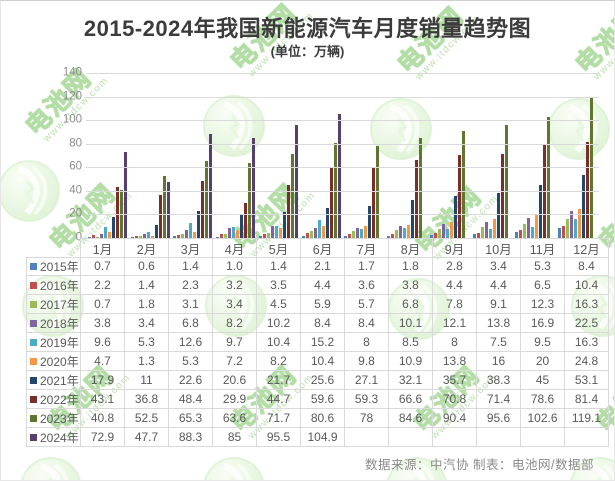 Image resolution: width=615 pixels, height=481 pixels. Describe the element at coordinates (191, 342) in the screenshot. I see `value-cell: 12.6` at that location.